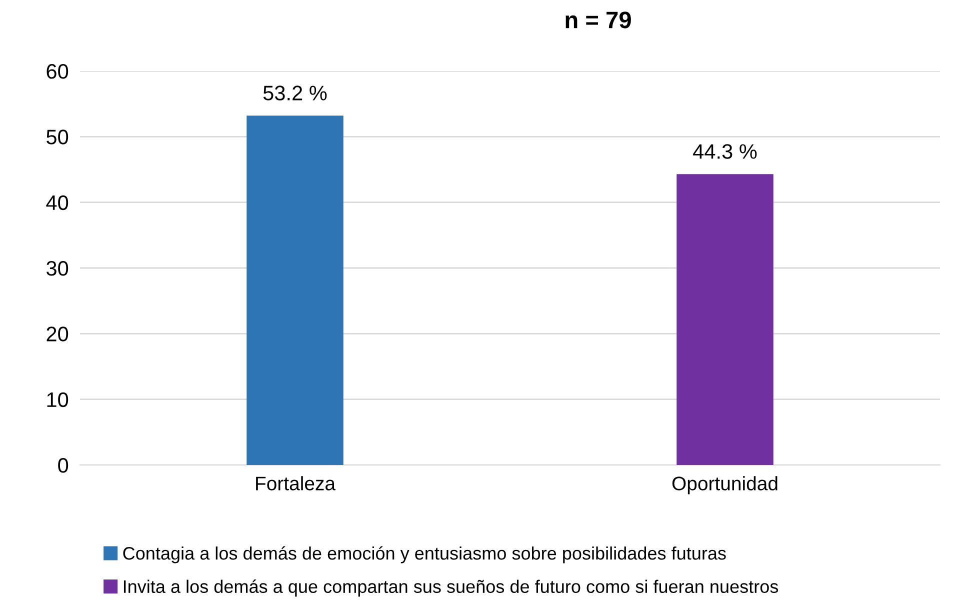  What do you see at coordinates (57, 268) in the screenshot?
I see `y-tick-label: 30` at bounding box center [57, 268].